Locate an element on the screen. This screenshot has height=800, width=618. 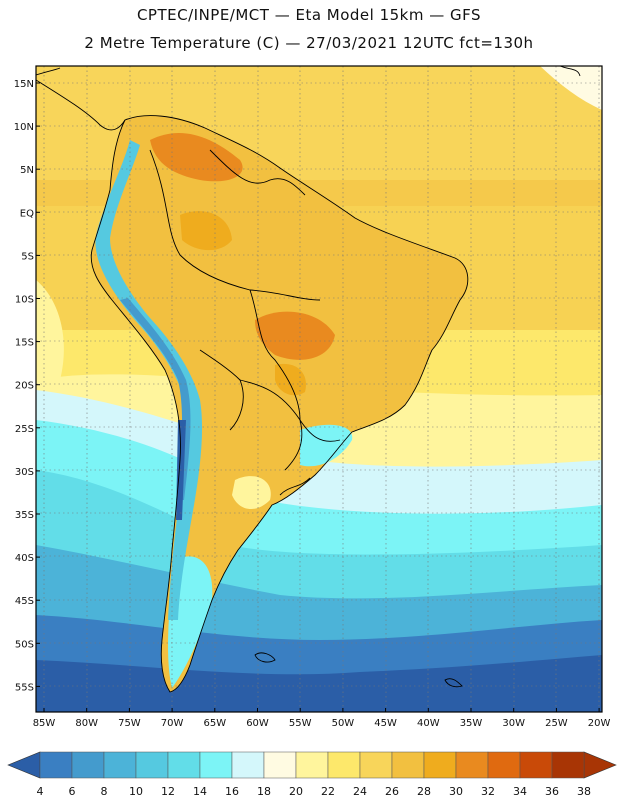
lat-tick-label: 5N is located at coordinates (27, 170).